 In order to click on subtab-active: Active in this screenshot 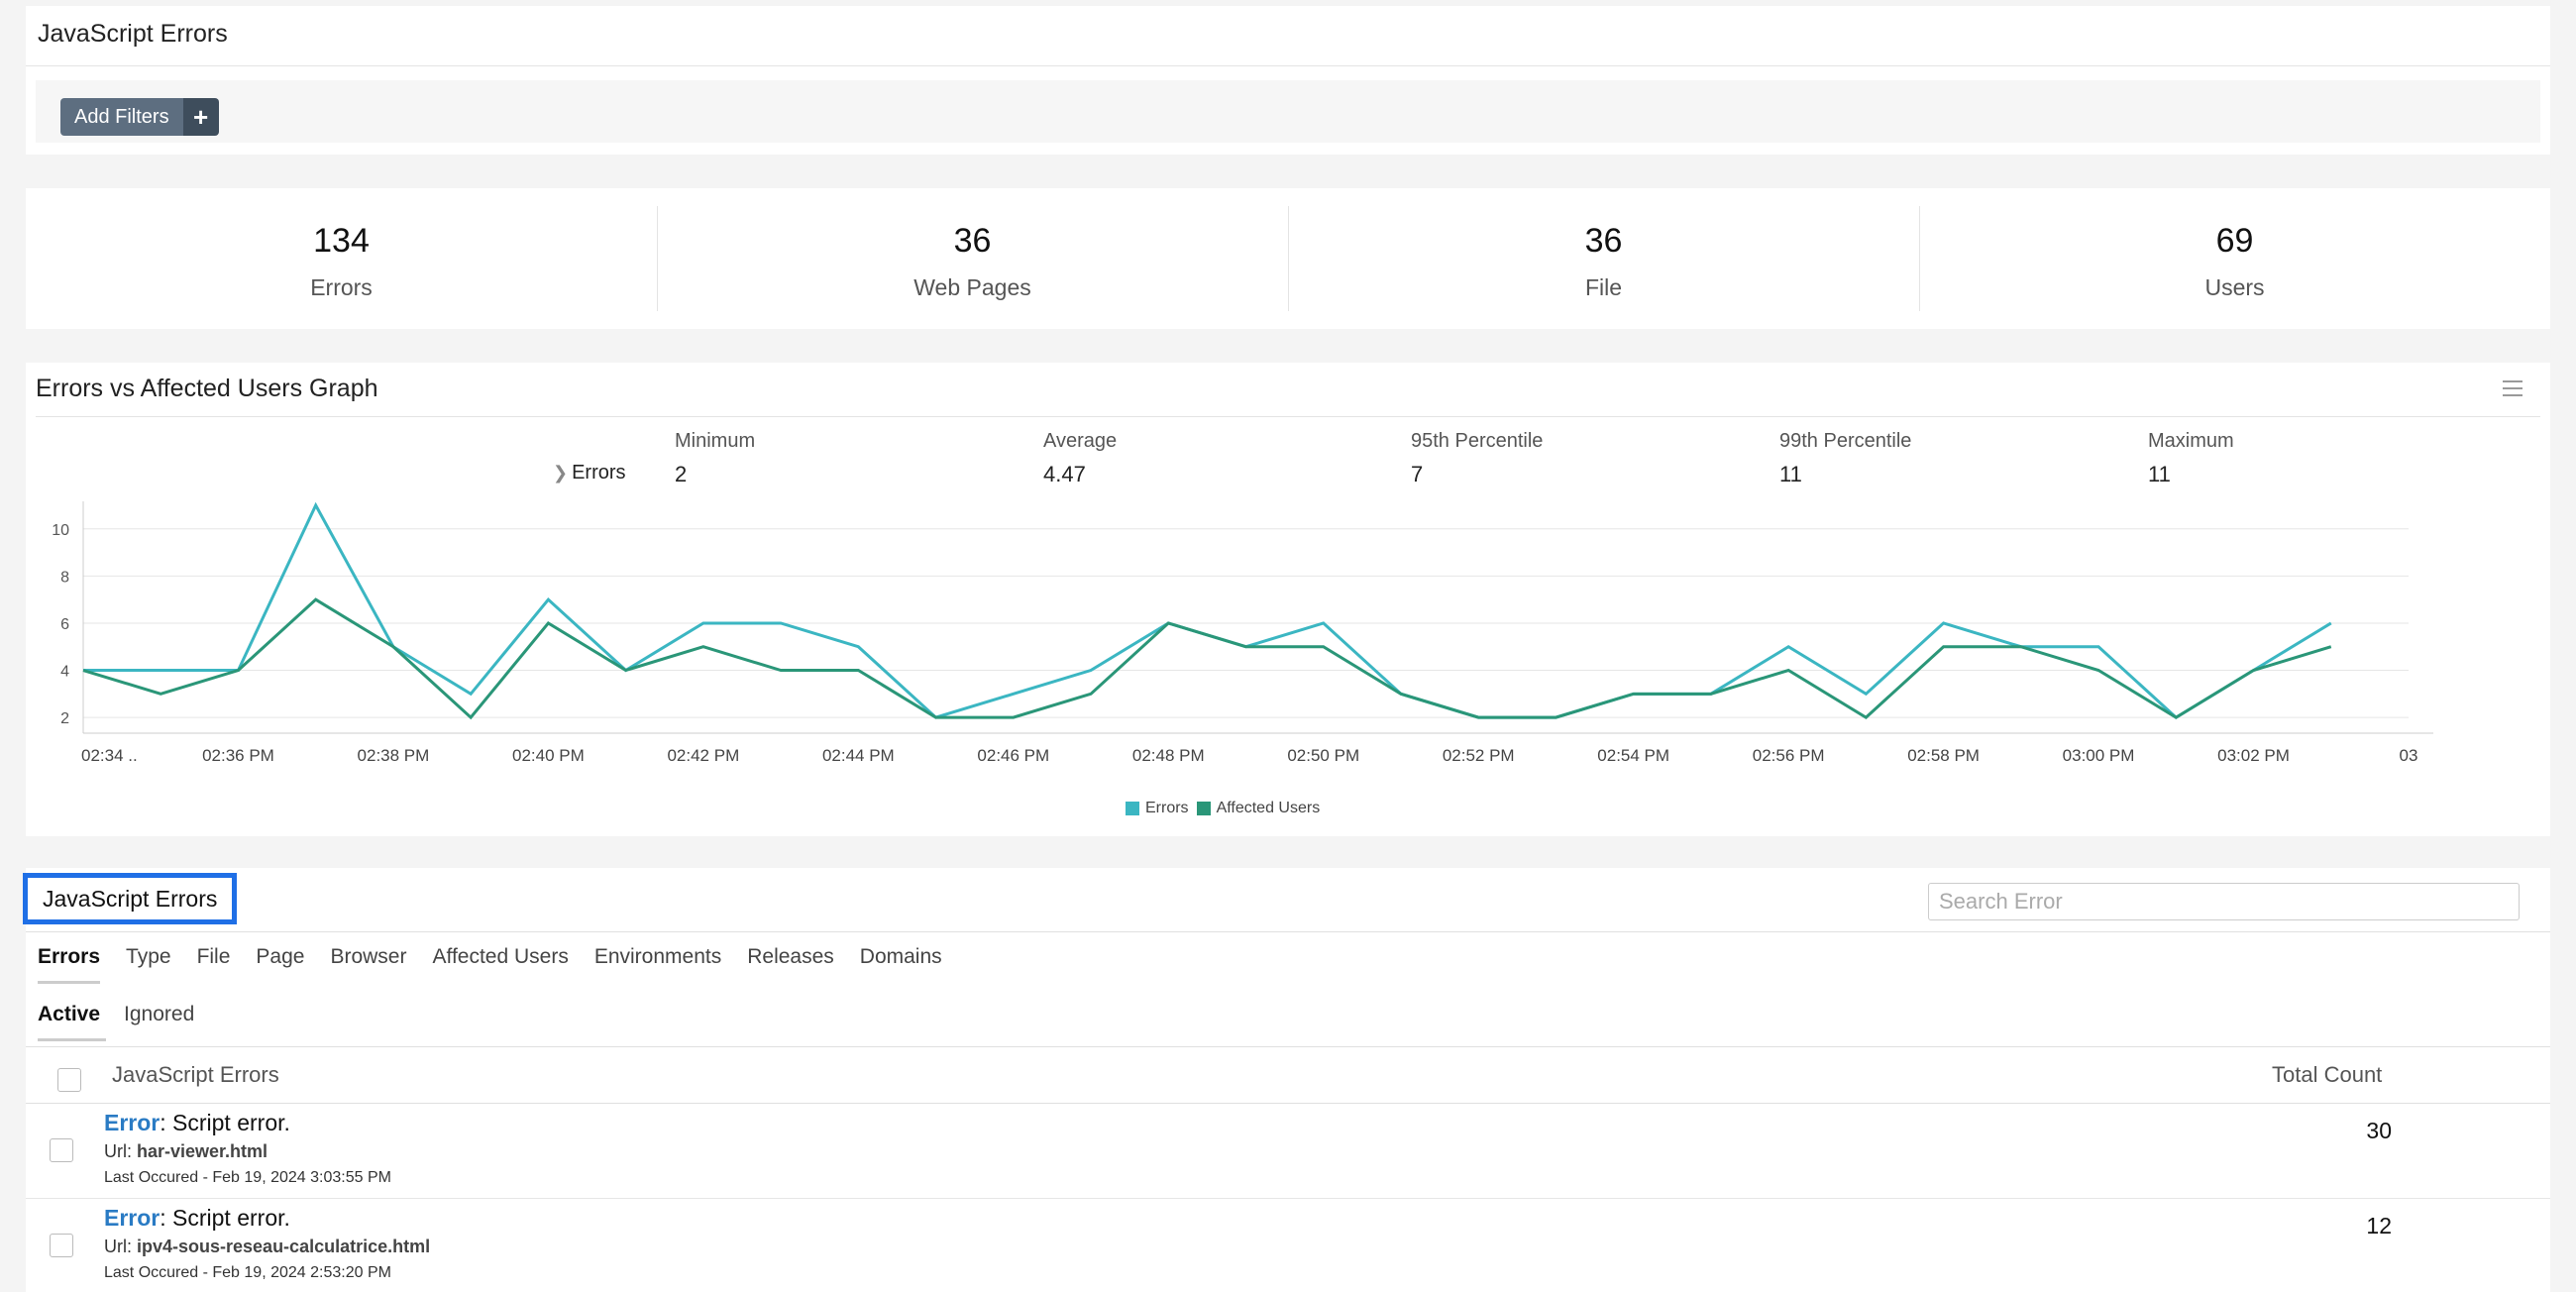, I will do `click(72, 1022)`.